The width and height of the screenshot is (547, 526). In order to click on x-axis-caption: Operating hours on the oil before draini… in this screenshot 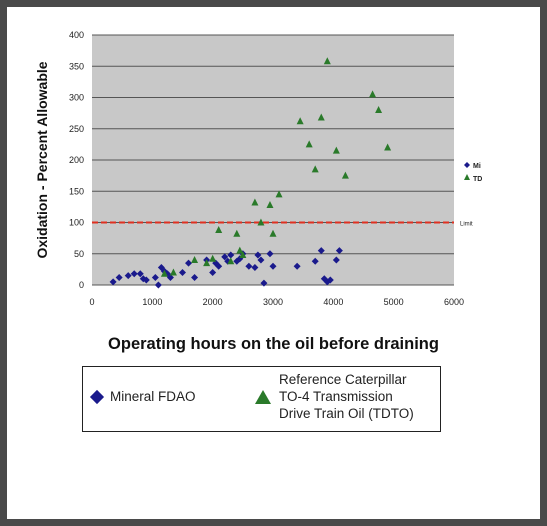, I will do `click(273, 344)`.